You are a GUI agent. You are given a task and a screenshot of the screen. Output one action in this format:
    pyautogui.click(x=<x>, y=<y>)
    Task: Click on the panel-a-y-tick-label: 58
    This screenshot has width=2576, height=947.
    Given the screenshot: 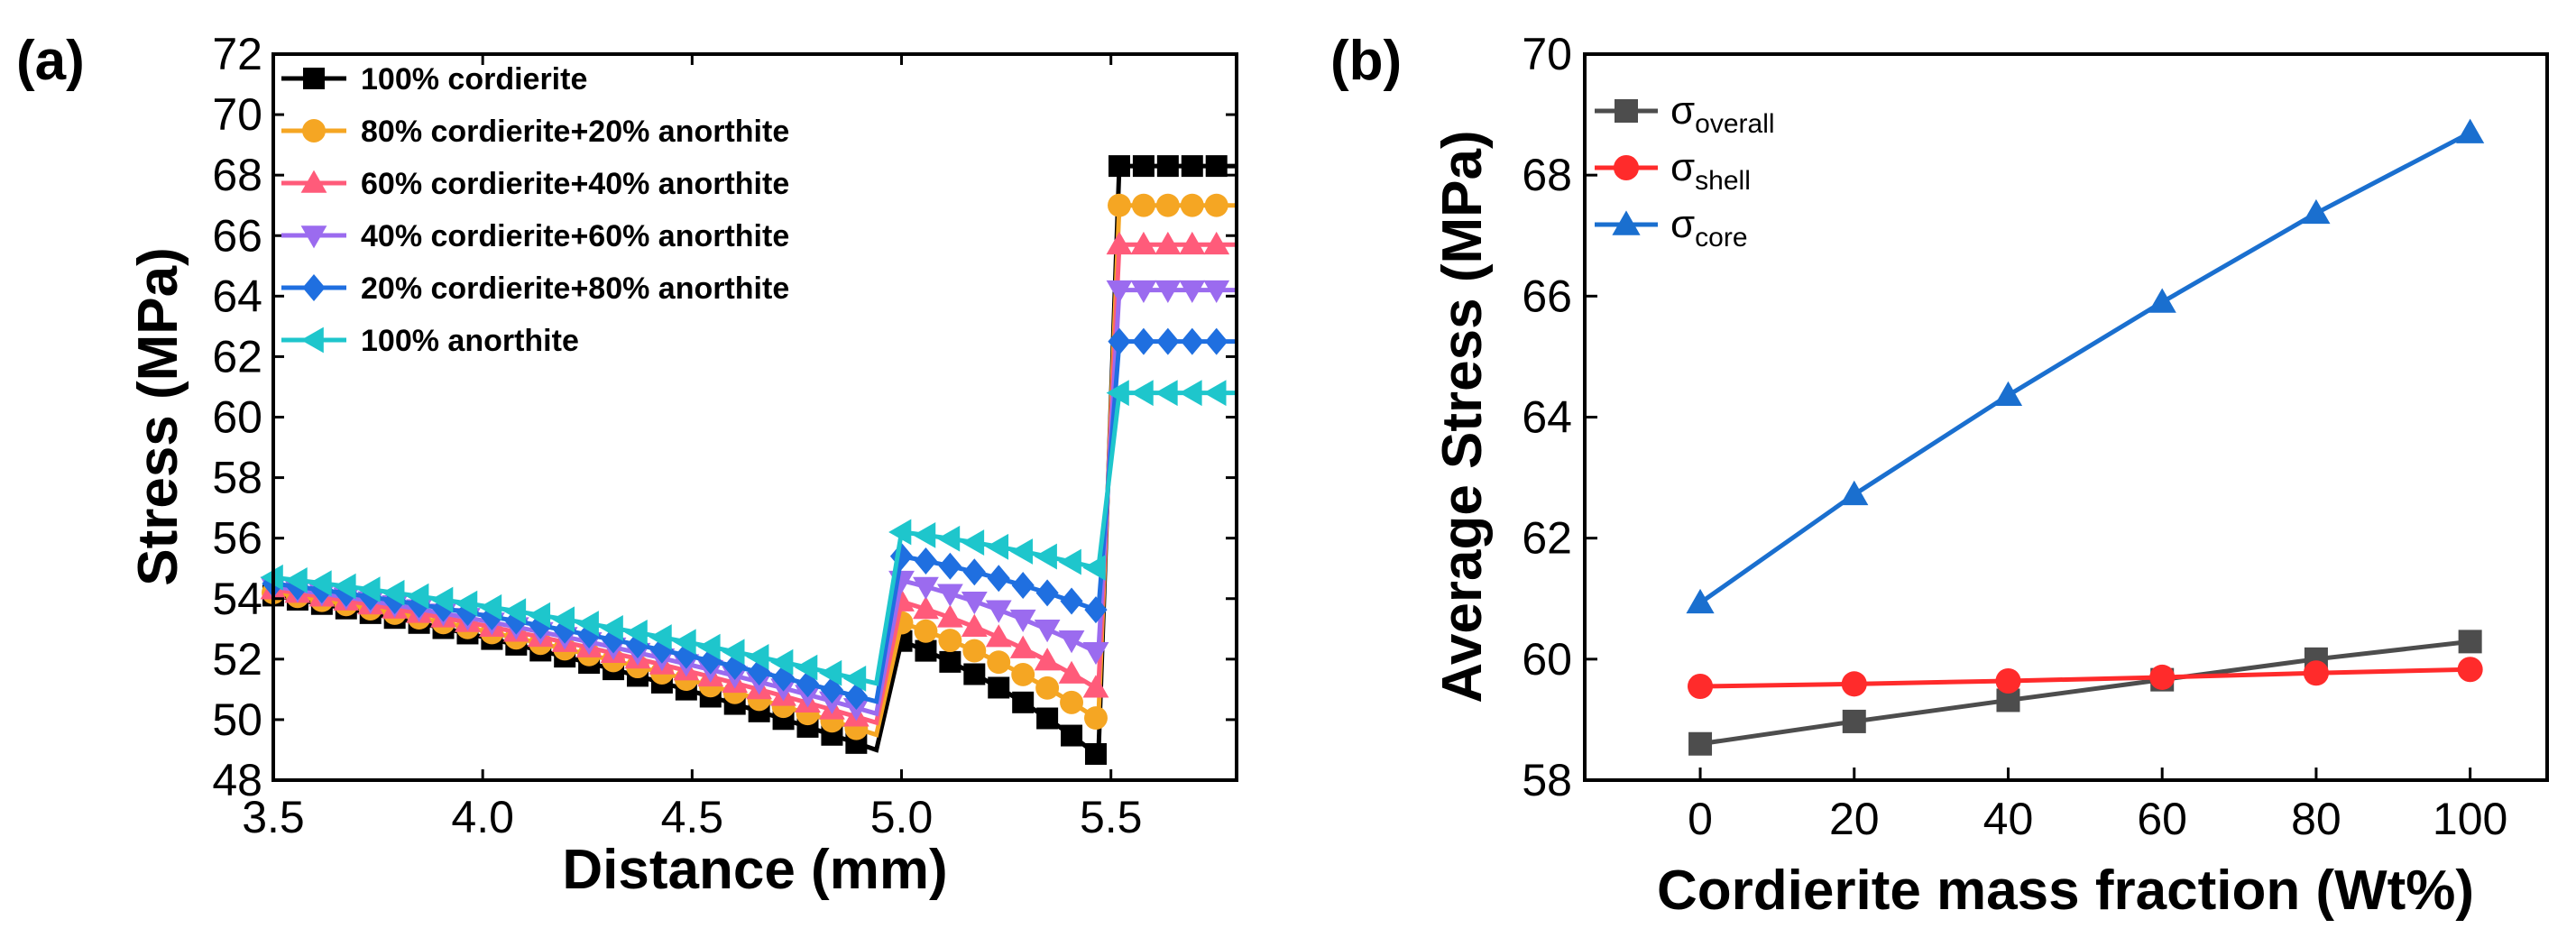 What is the action you would take?
    pyautogui.click(x=237, y=478)
    